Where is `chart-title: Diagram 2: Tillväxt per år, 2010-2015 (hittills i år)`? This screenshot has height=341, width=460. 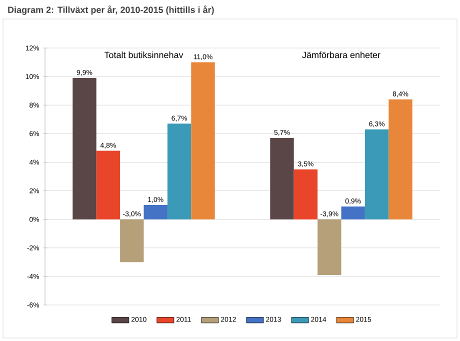
chart-title: Diagram 2: Tillväxt per år, 2010-2015 (hittills i år) is located at coordinates (111, 10).